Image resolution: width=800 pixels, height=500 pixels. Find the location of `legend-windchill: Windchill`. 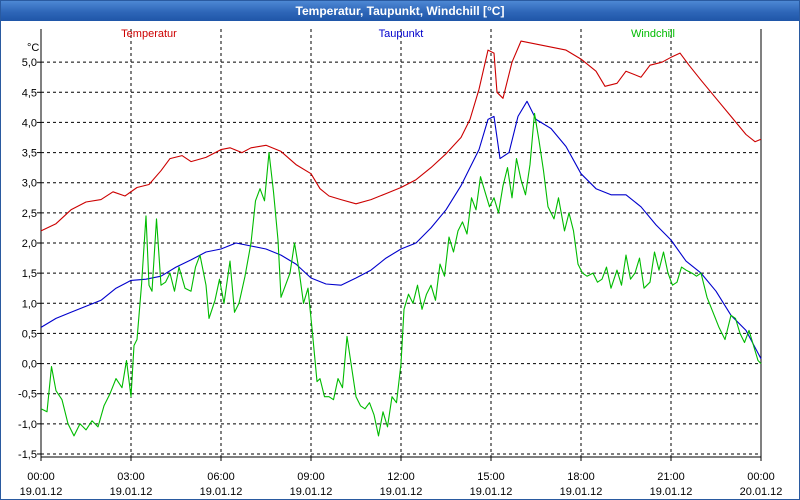

legend-windchill: Windchill is located at coordinates (653, 34).